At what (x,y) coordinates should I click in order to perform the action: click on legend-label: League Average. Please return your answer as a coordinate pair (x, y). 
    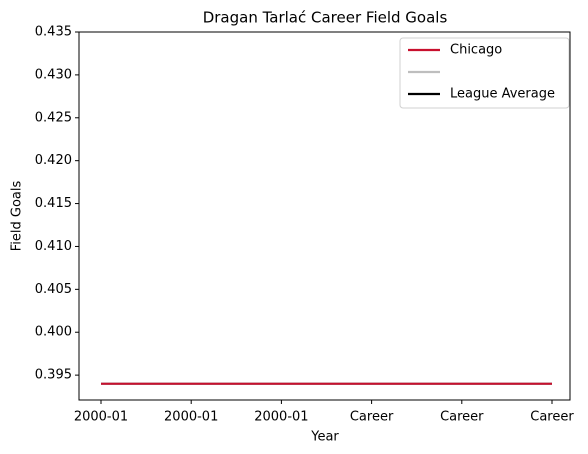
    Looking at the image, I should click on (502, 94).